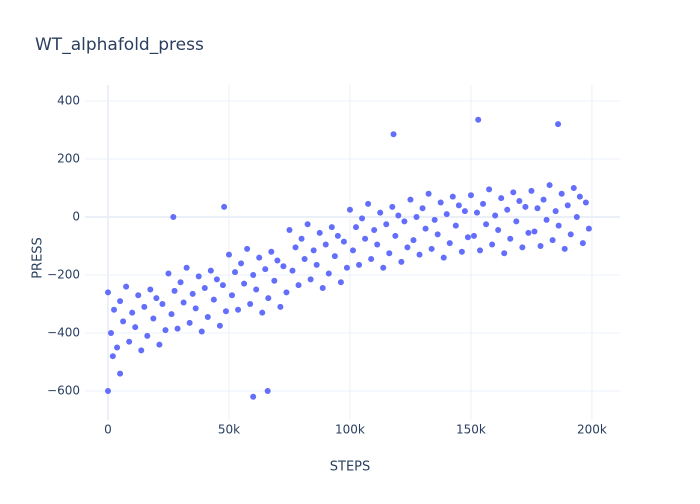  Describe the element at coordinates (38, 258) in the screenshot. I see `y-axis-title: PRESS` at that location.